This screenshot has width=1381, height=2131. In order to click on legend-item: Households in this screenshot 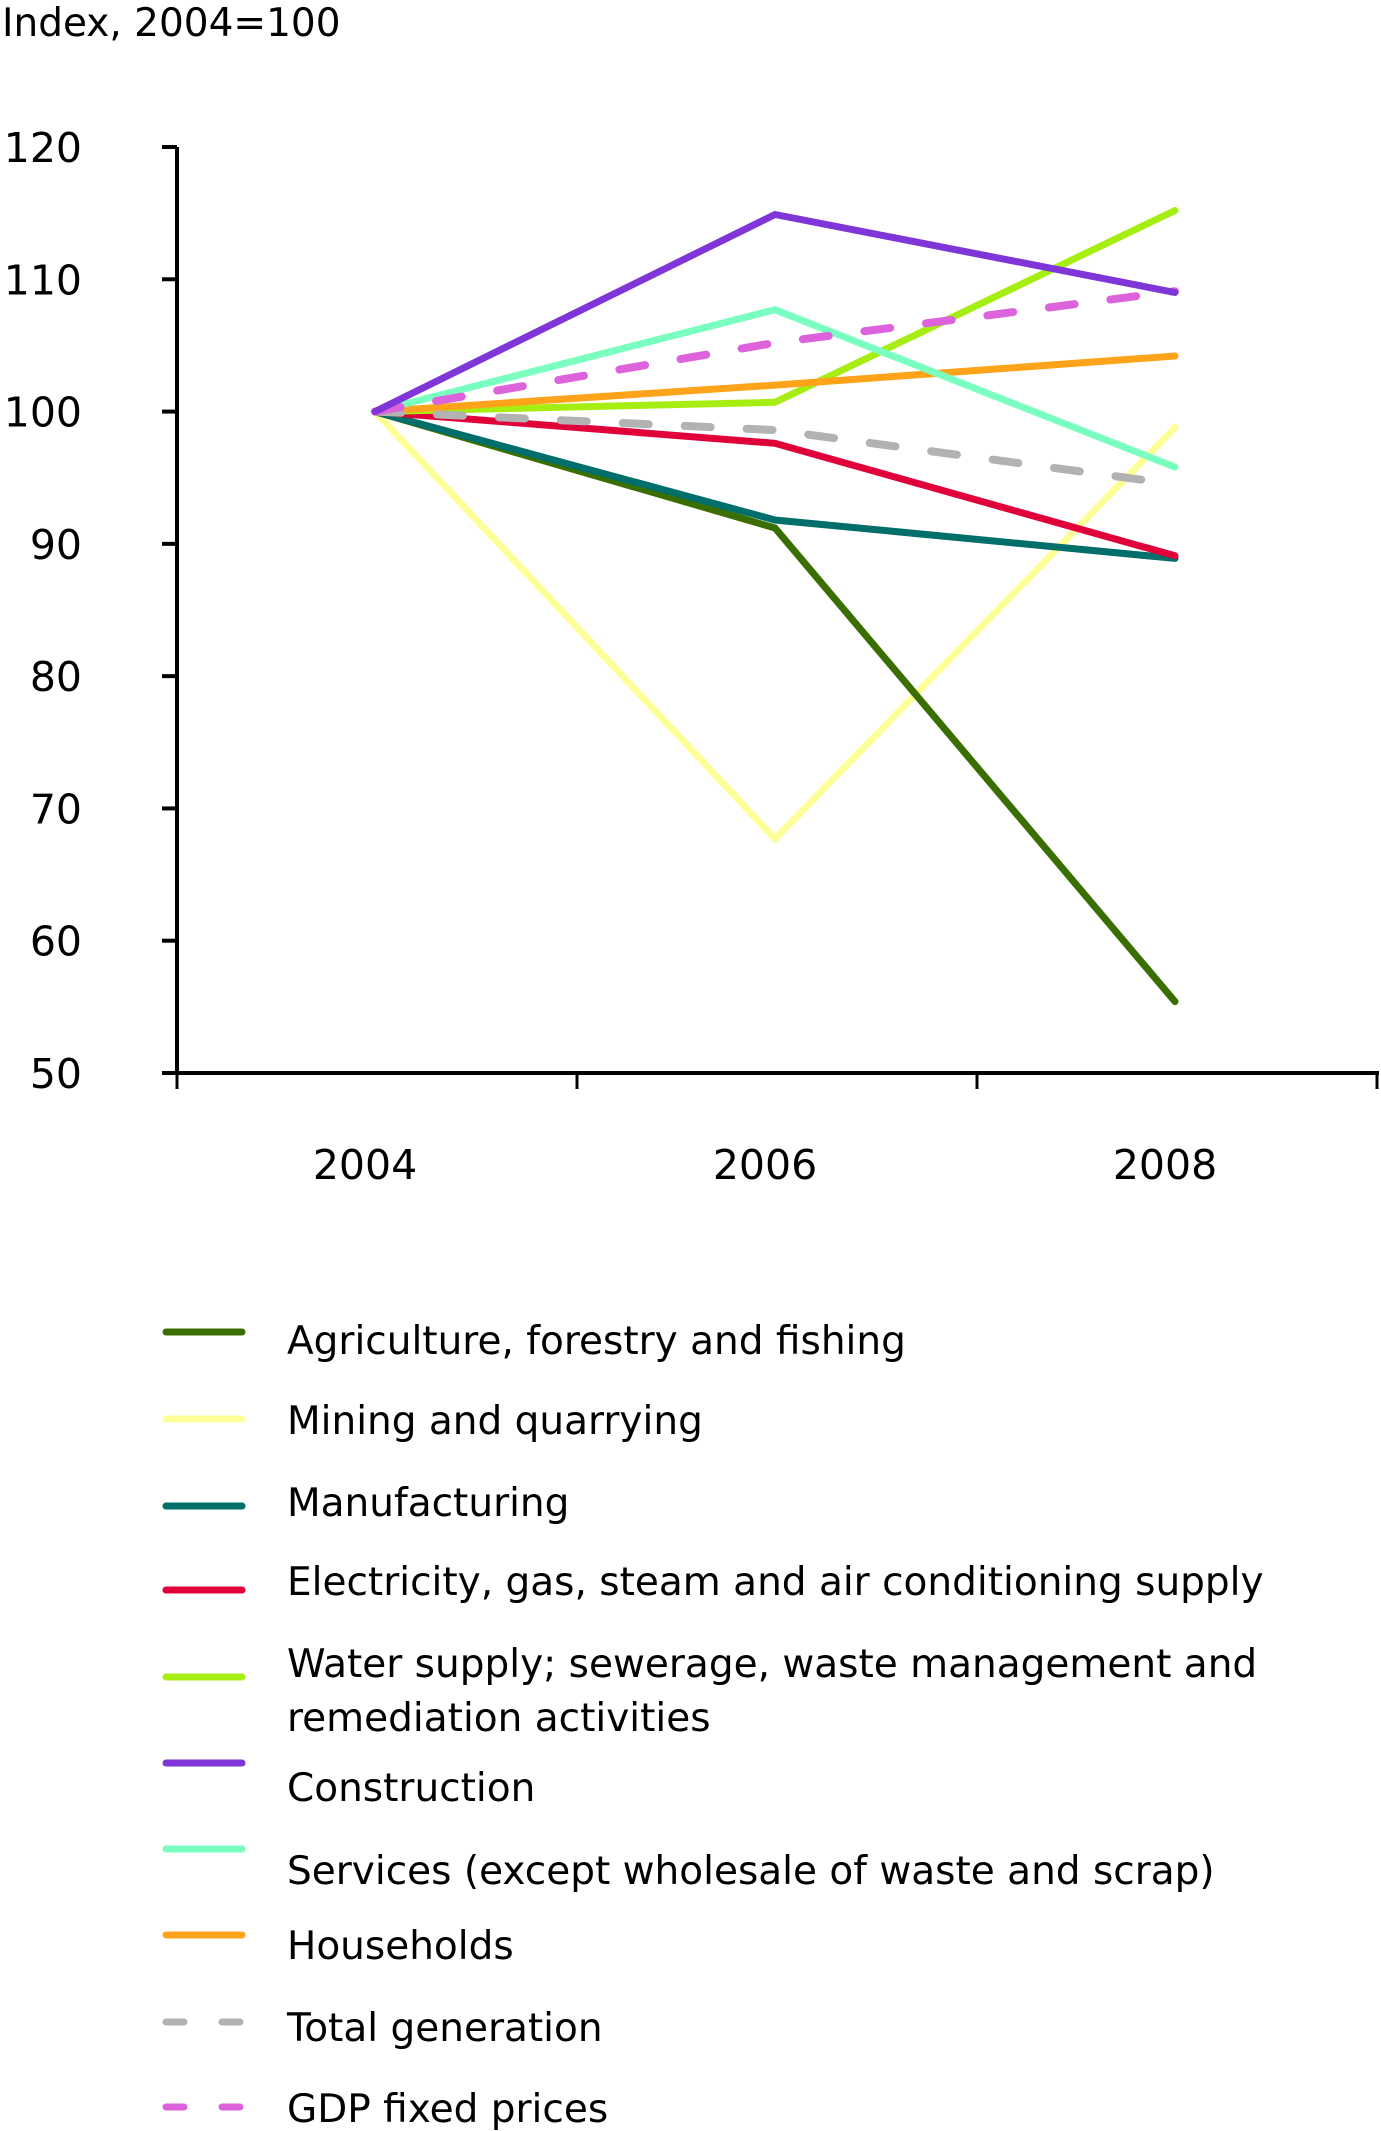, I will do `click(338, 1946)`.